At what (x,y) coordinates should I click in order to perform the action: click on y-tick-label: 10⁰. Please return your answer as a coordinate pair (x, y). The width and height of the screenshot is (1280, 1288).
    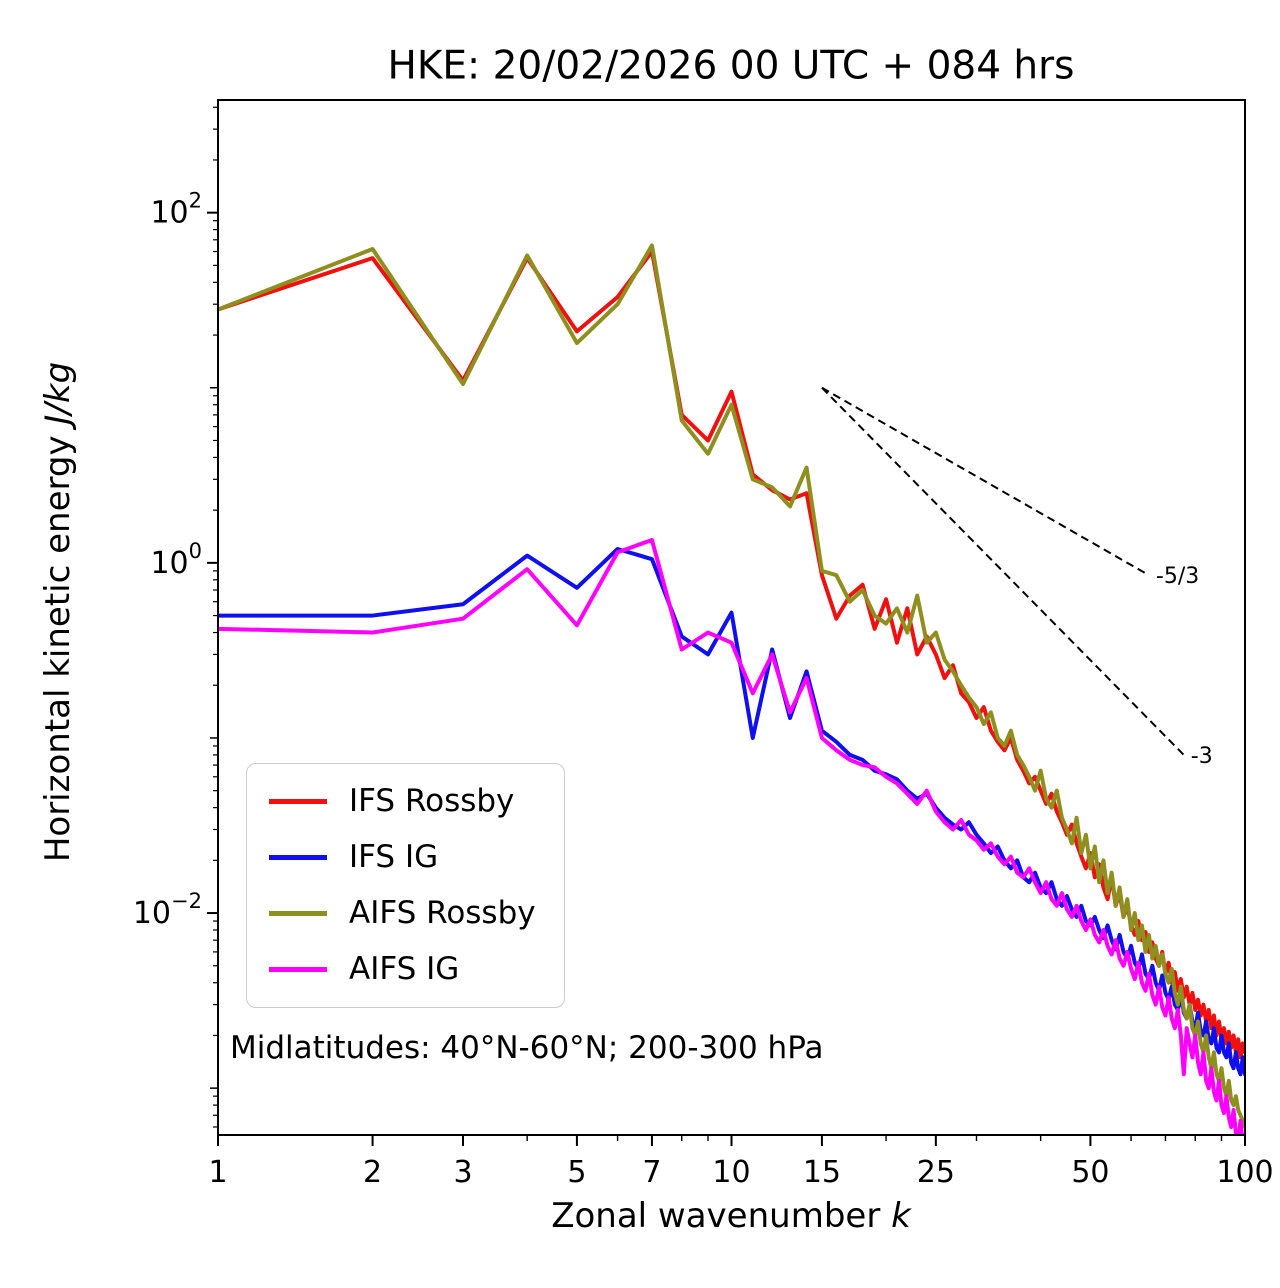
    Looking at the image, I should click on (176, 560).